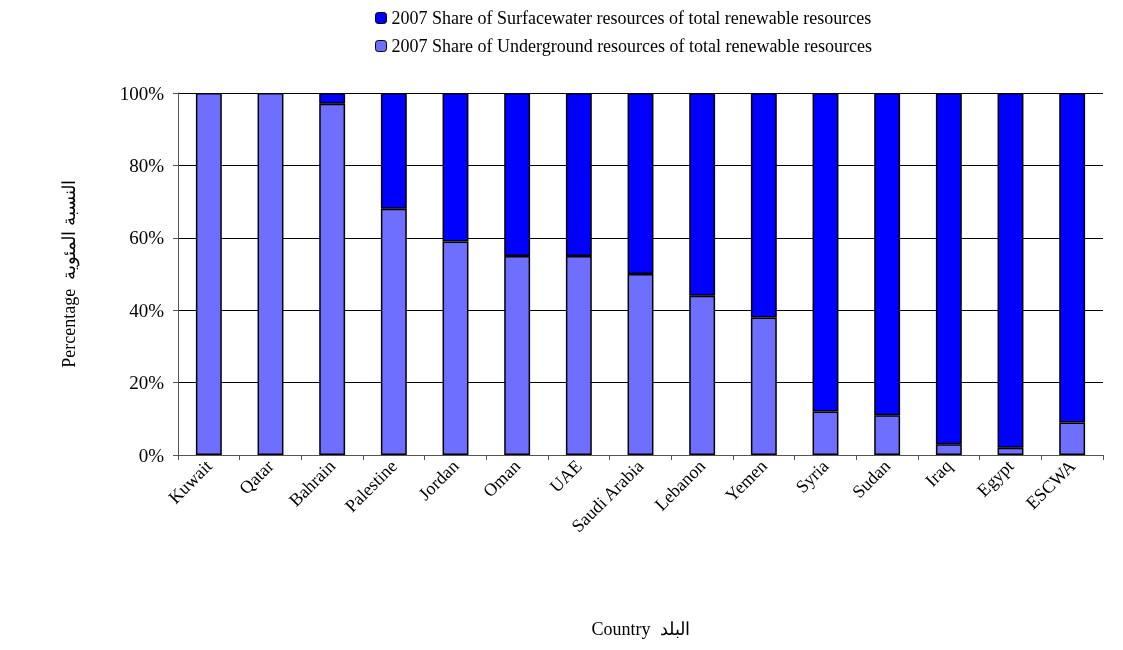  I want to click on y-axis-title: Percentage النسبة المئوية, so click(69, 274).